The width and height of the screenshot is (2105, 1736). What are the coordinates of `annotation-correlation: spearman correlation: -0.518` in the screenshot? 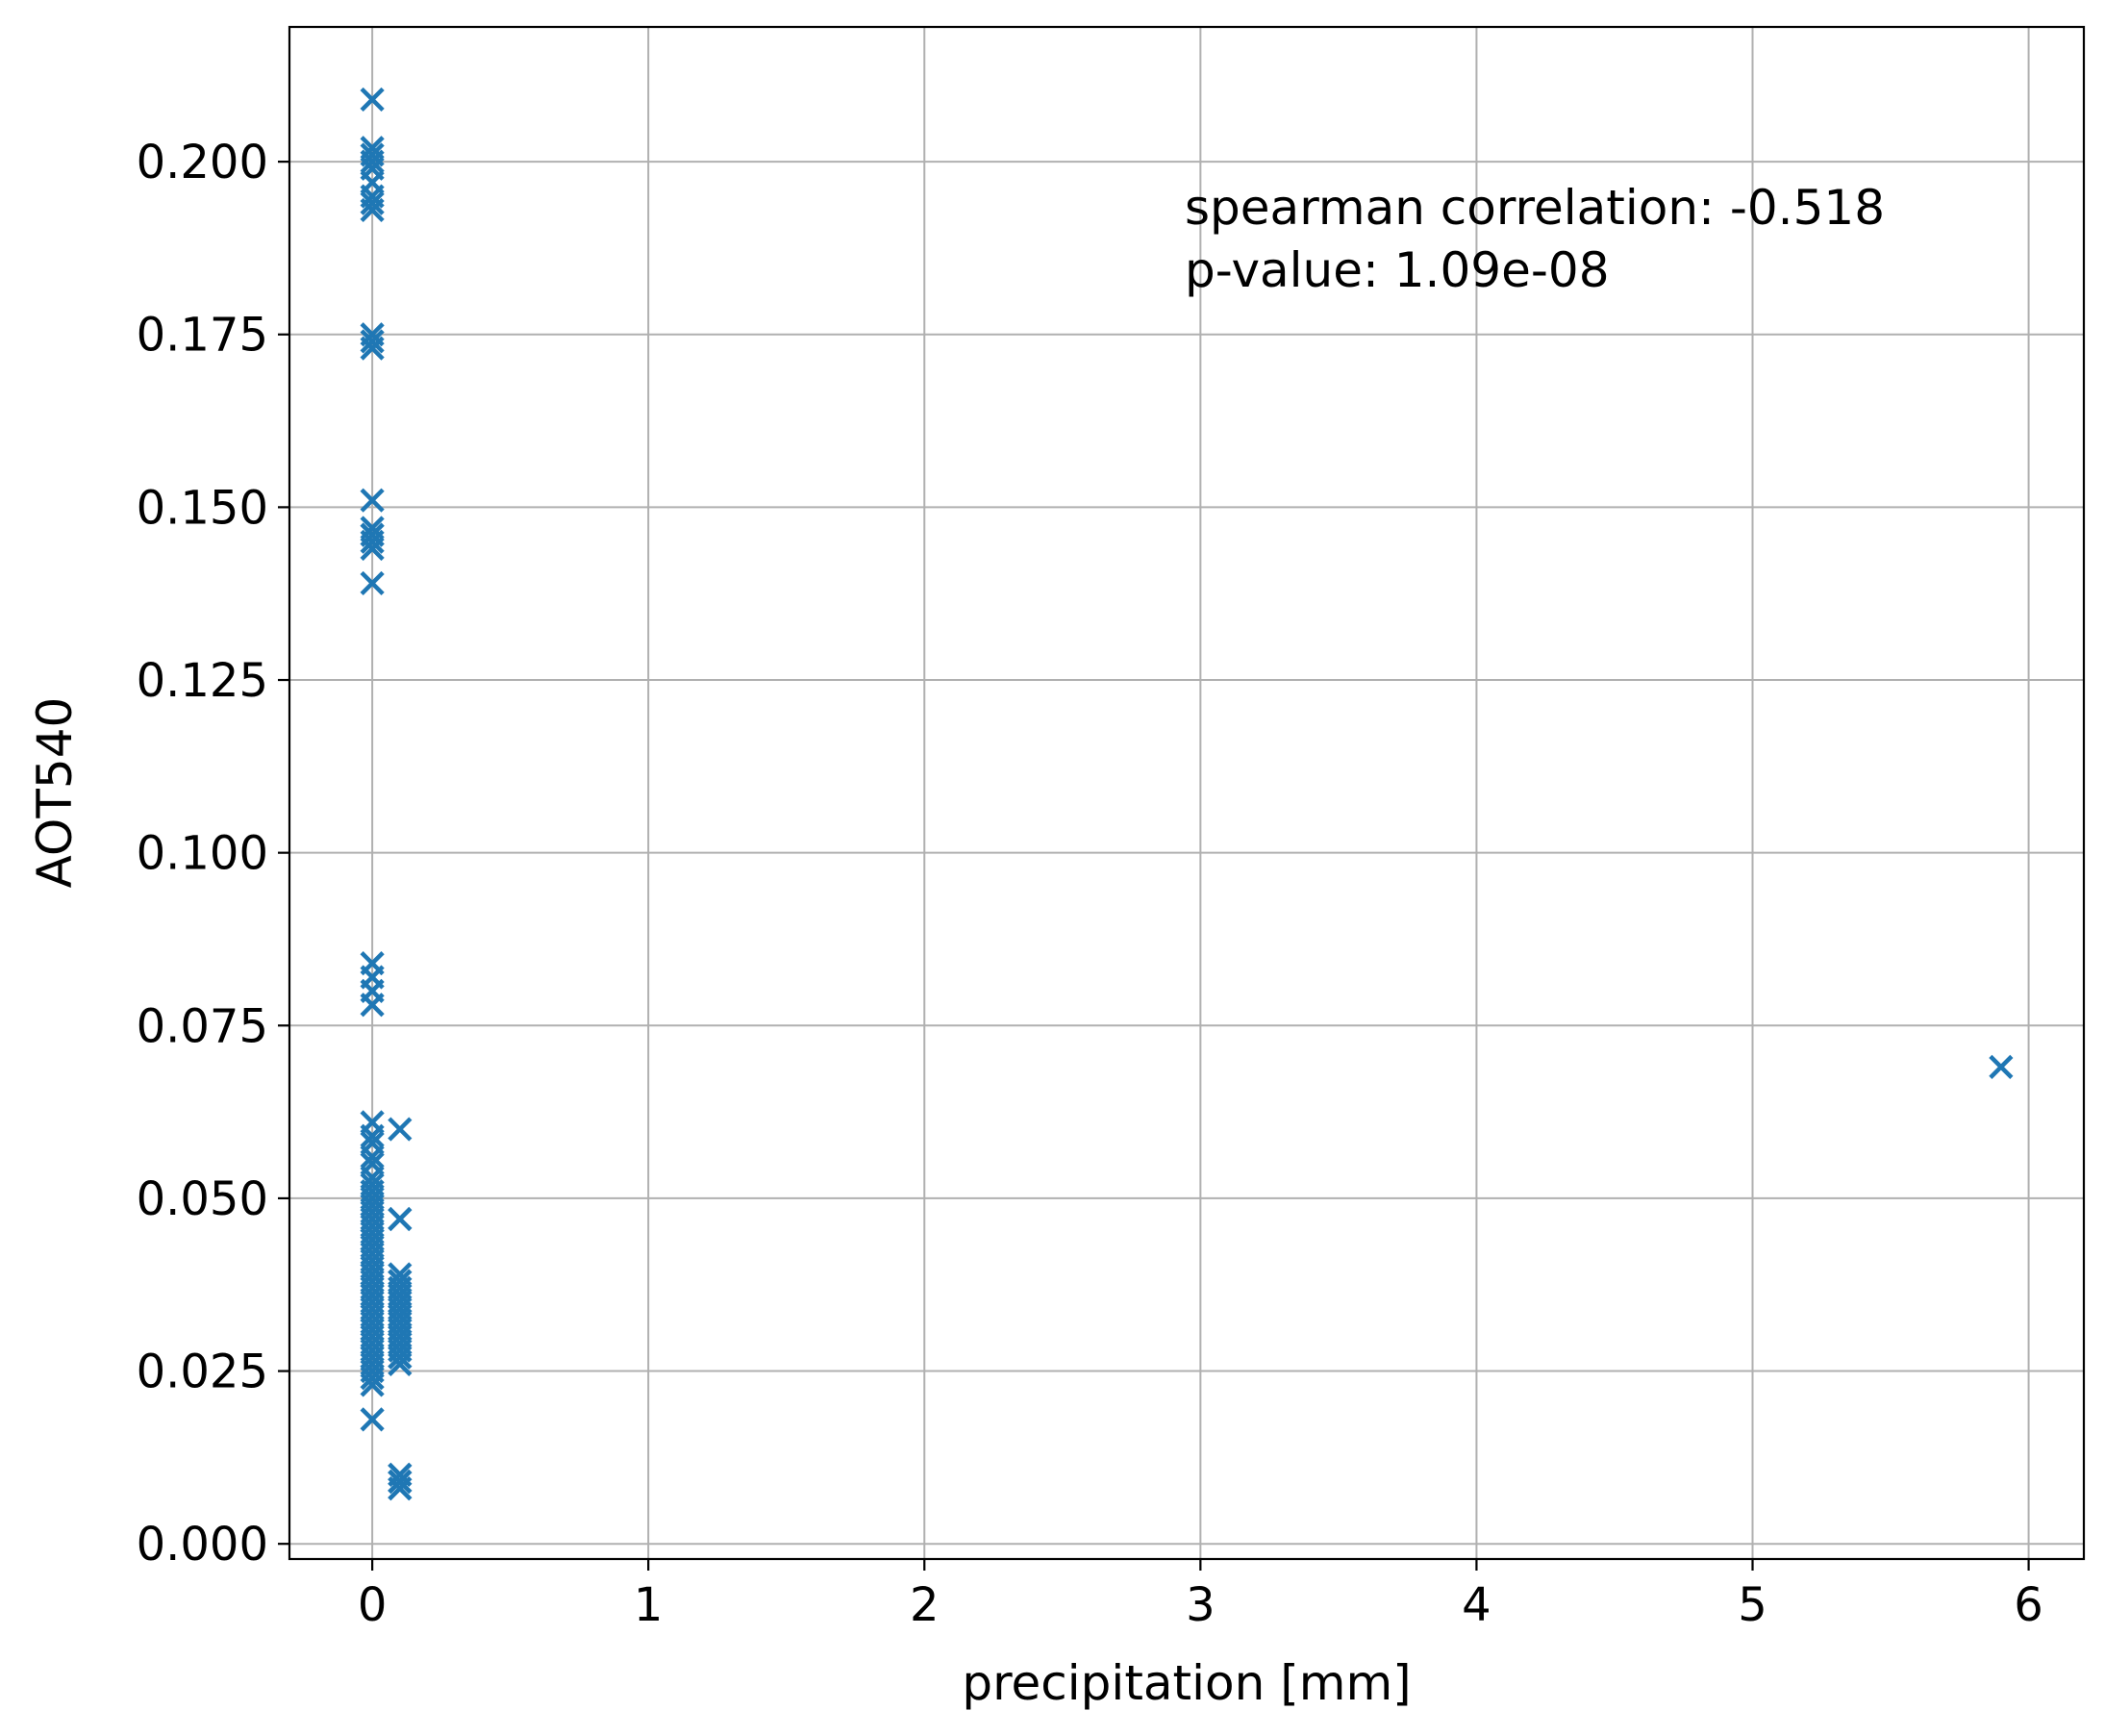 It's located at (1535, 208).